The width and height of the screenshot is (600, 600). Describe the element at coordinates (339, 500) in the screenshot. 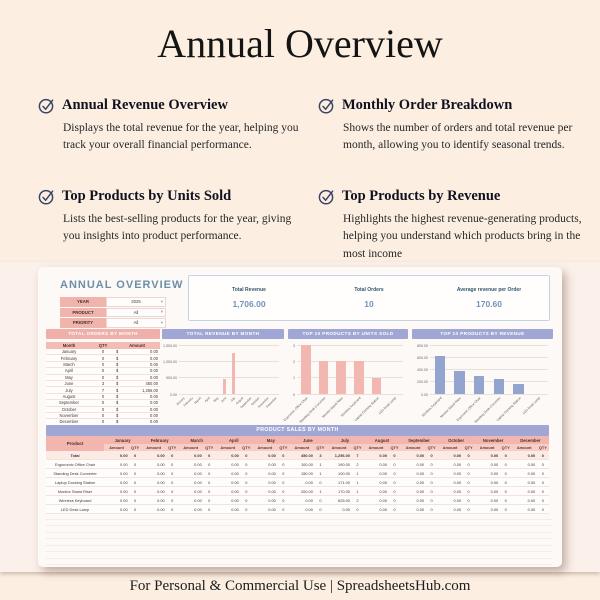

I see `amount-cell: 625.00` at that location.